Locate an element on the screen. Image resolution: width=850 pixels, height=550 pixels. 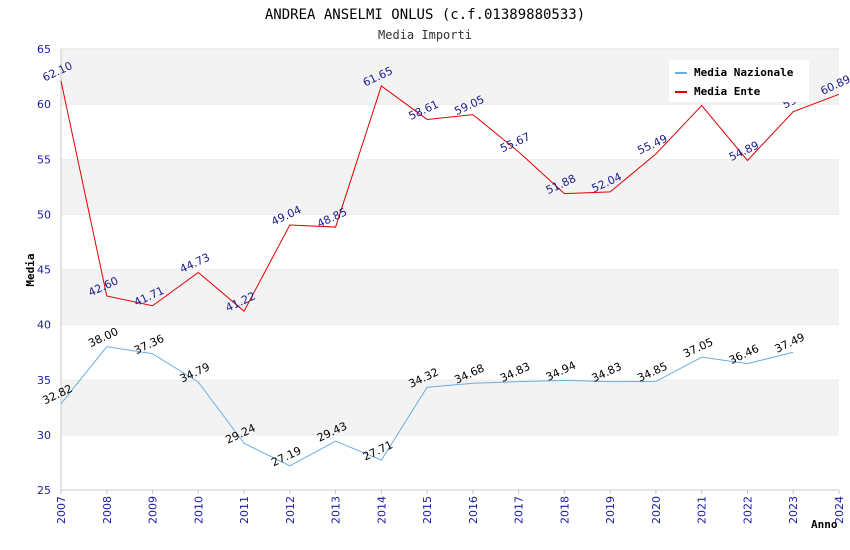
legend: Media Nazionale Media Ente is located at coordinates (739, 81).